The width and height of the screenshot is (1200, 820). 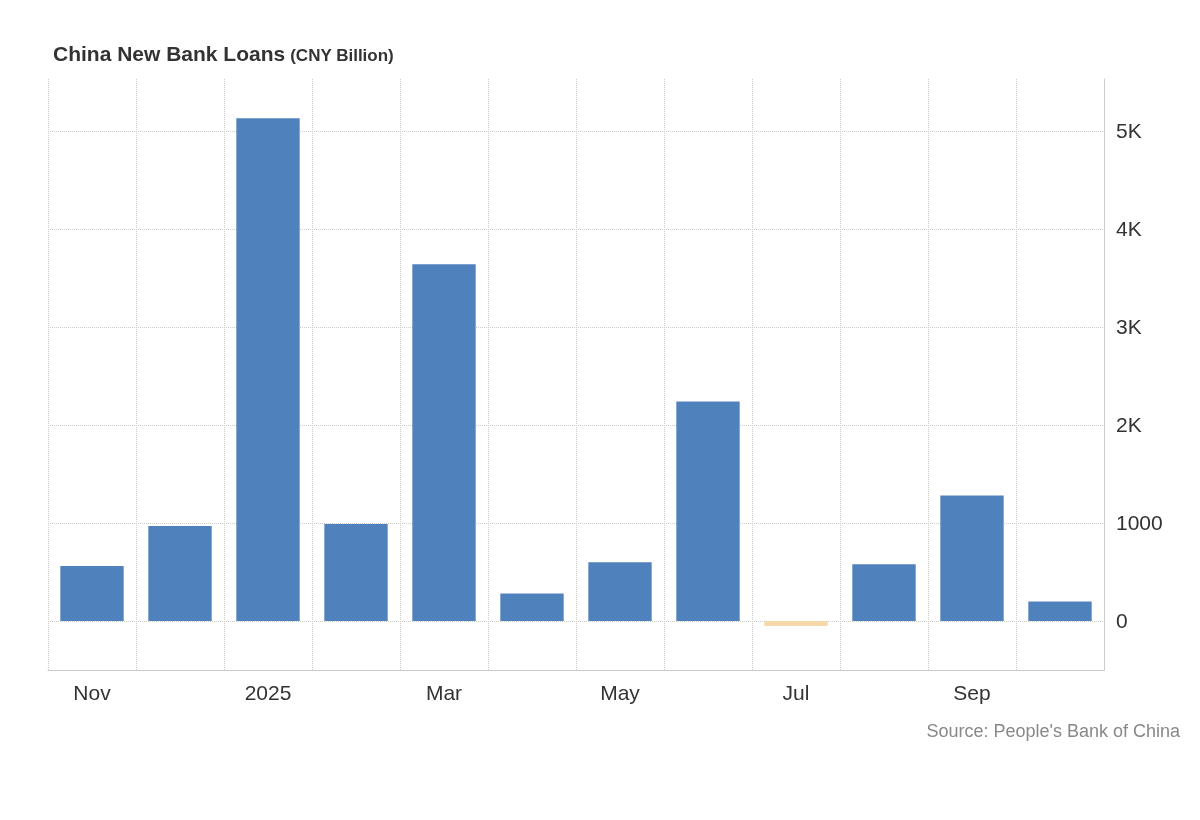 I want to click on y-tick-label: 0, so click(x=1122, y=621).